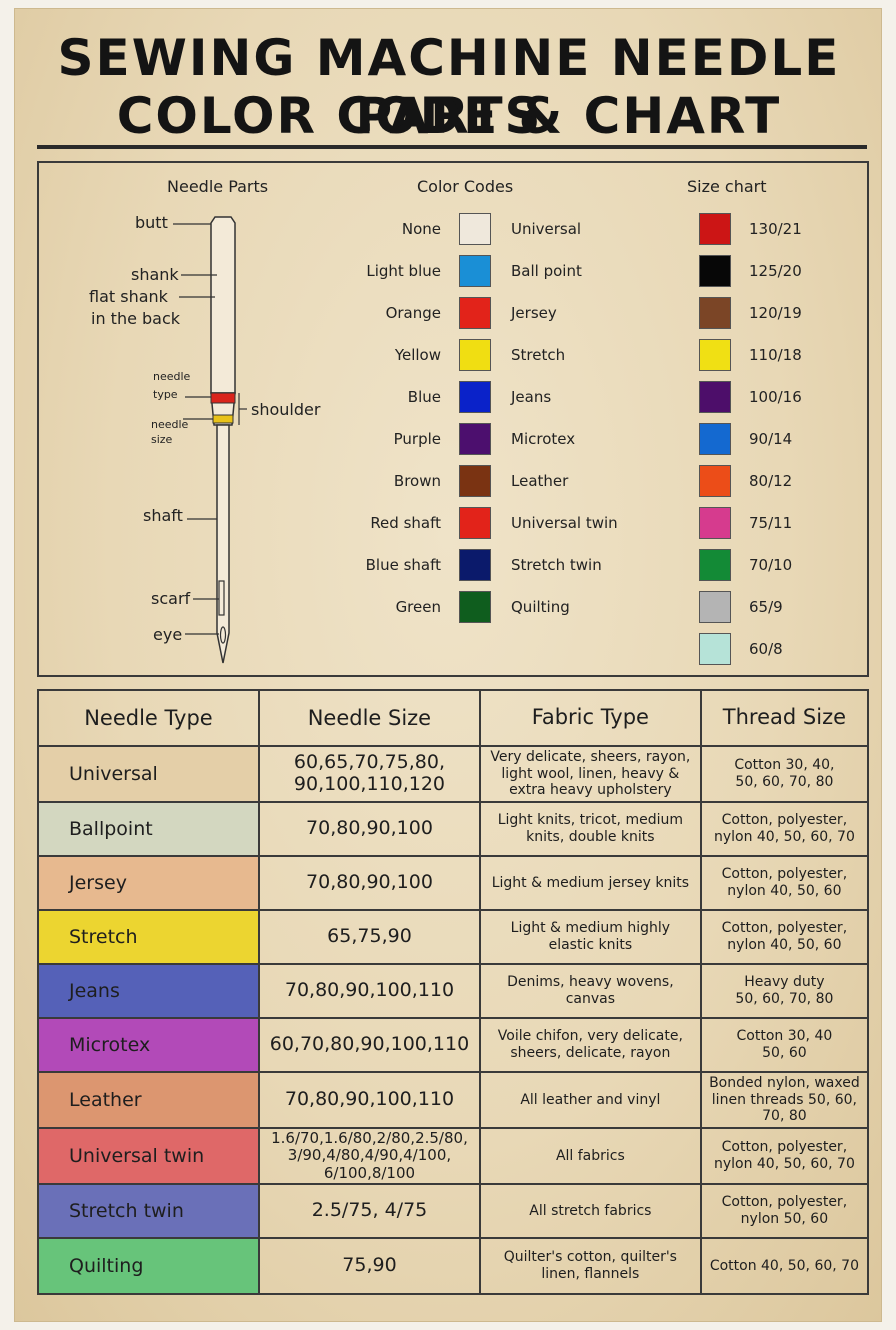 The image size is (896, 1330). I want to click on needle-size-cell: 70,80,90,100, so click(370, 829).